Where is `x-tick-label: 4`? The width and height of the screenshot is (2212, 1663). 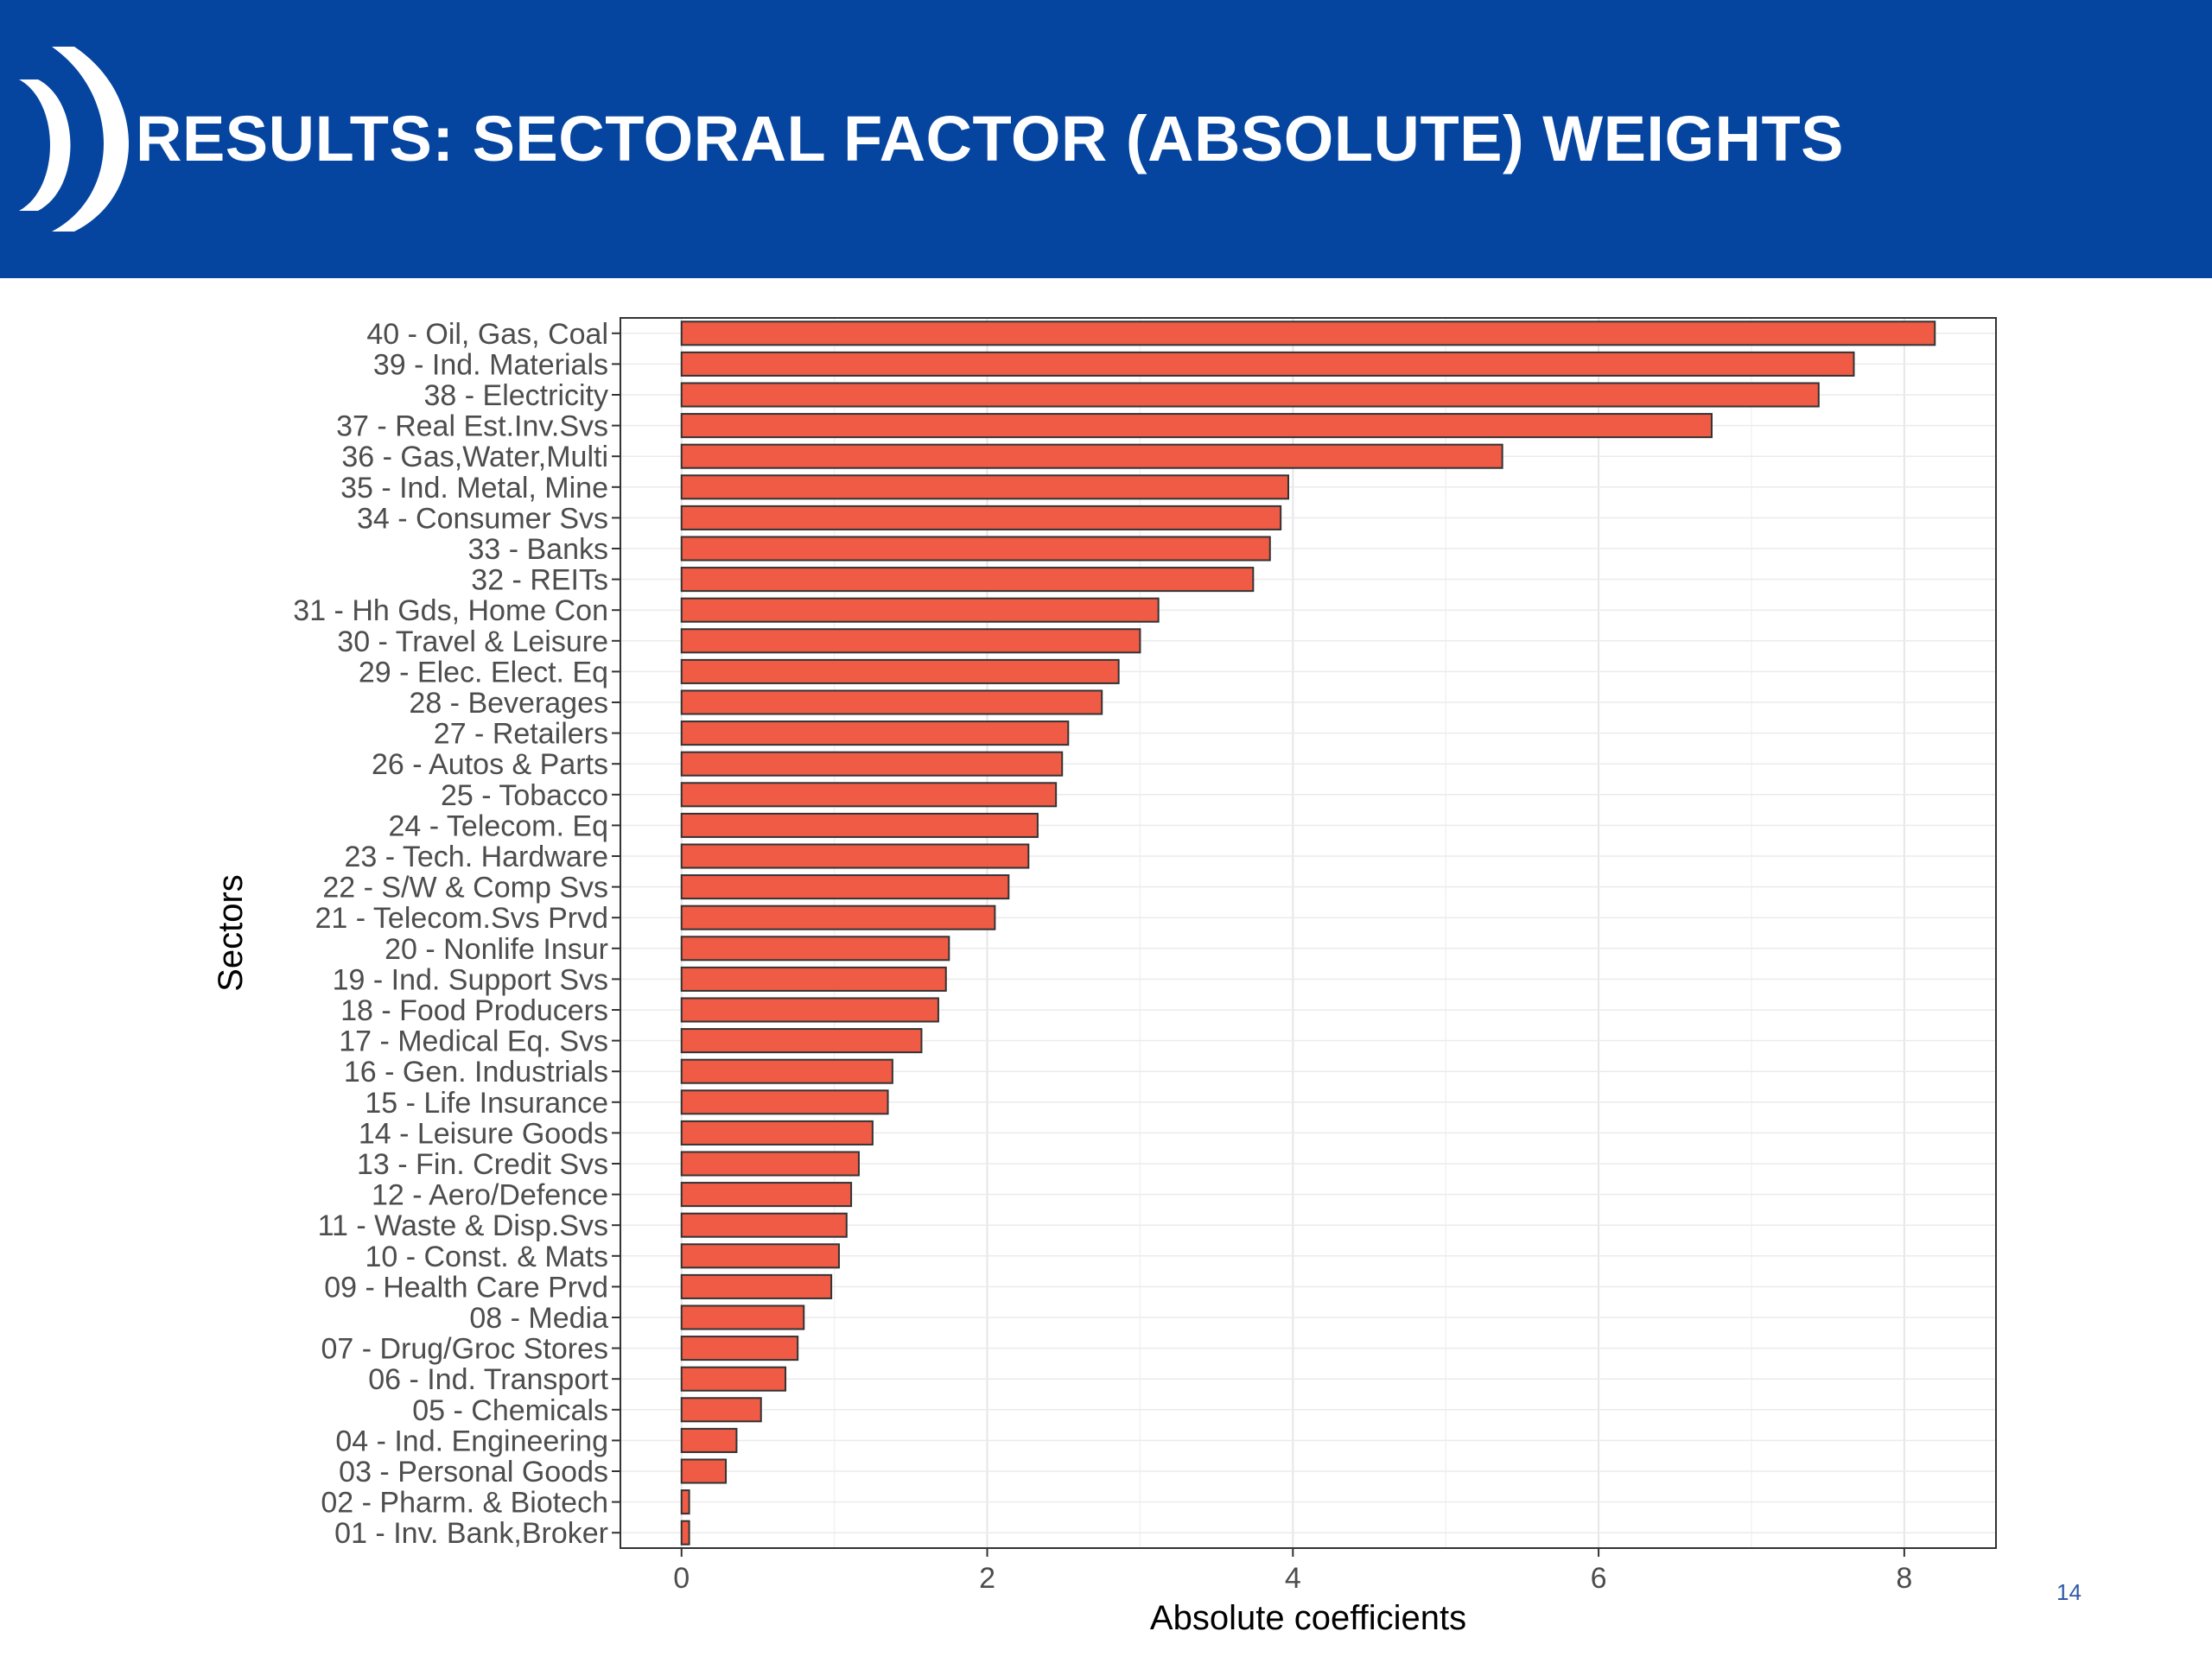 x-tick-label: 4 is located at coordinates (1293, 1578).